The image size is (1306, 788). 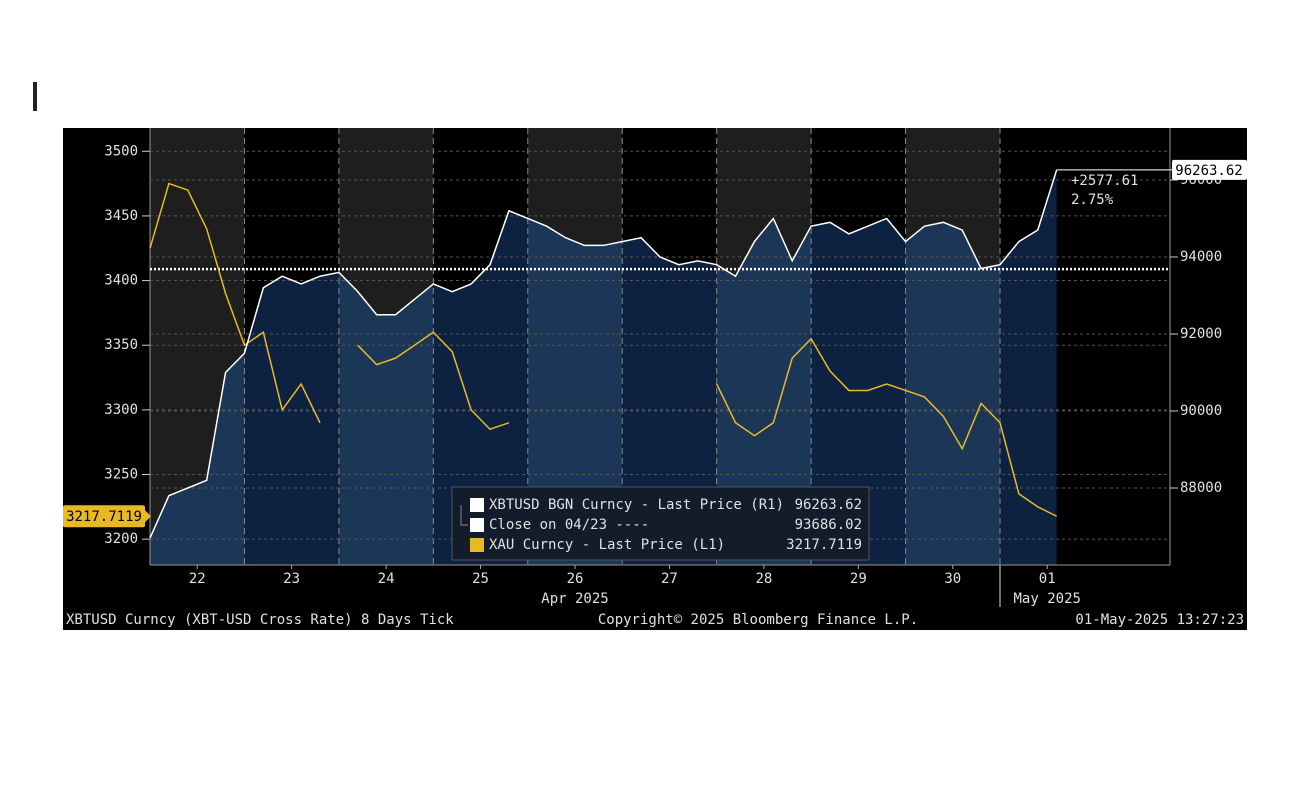 I want to click on x-tick-label: 28, so click(x=763, y=579).